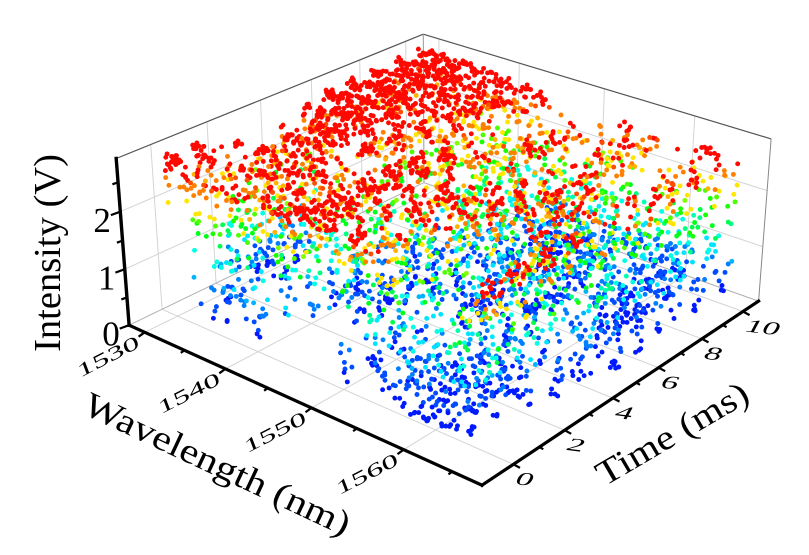  What do you see at coordinates (48, 253) in the screenshot?
I see `svg-text: Intensity (V)` at bounding box center [48, 253].